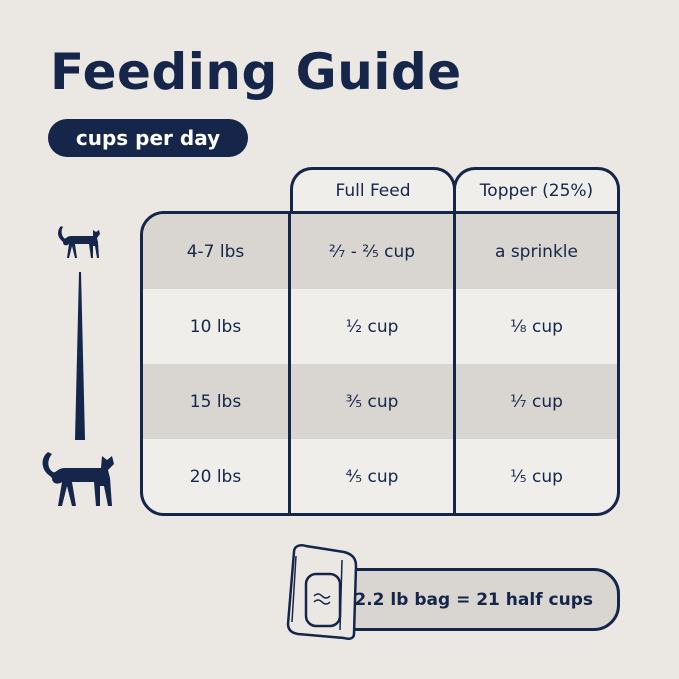 This screenshot has width=679, height=679. What do you see at coordinates (473, 599) in the screenshot?
I see `bag-note-text: 2.2 lb bag = 21 half cups` at bounding box center [473, 599].